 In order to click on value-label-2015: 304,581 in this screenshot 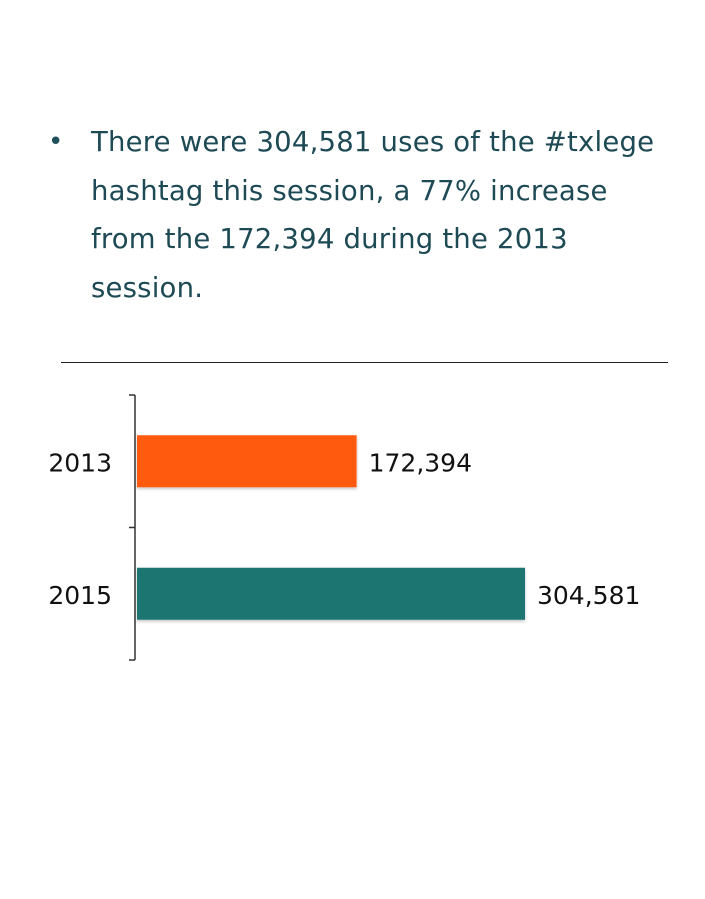, I will do `click(588, 595)`.